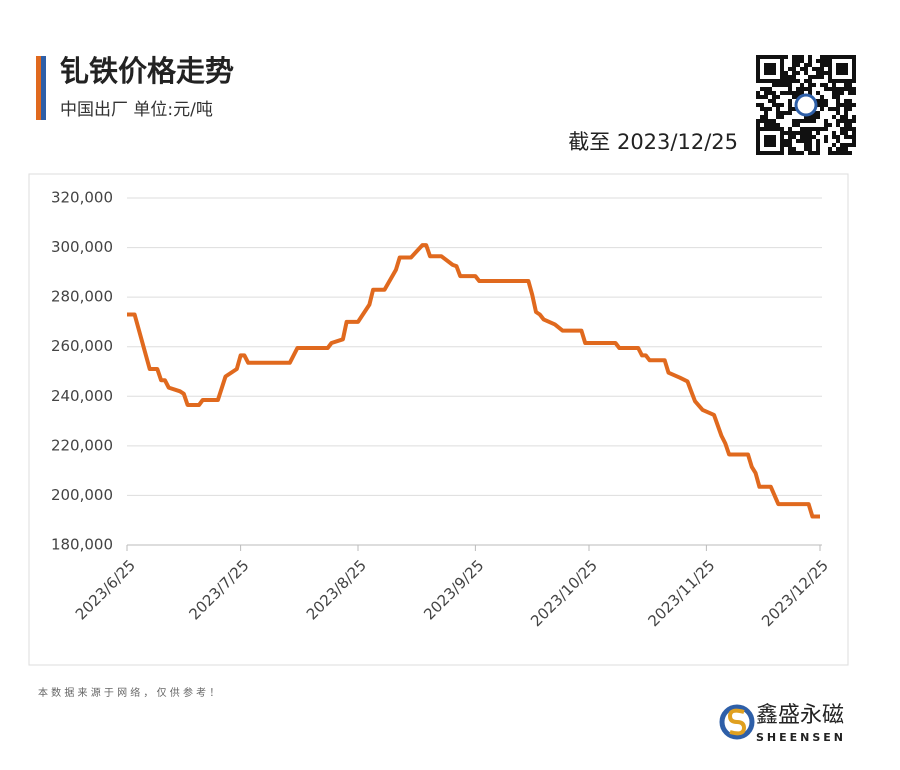 The height and width of the screenshot is (770, 900). What do you see at coordinates (38, 88) in the screenshot?
I see `accent-bar` at bounding box center [38, 88].